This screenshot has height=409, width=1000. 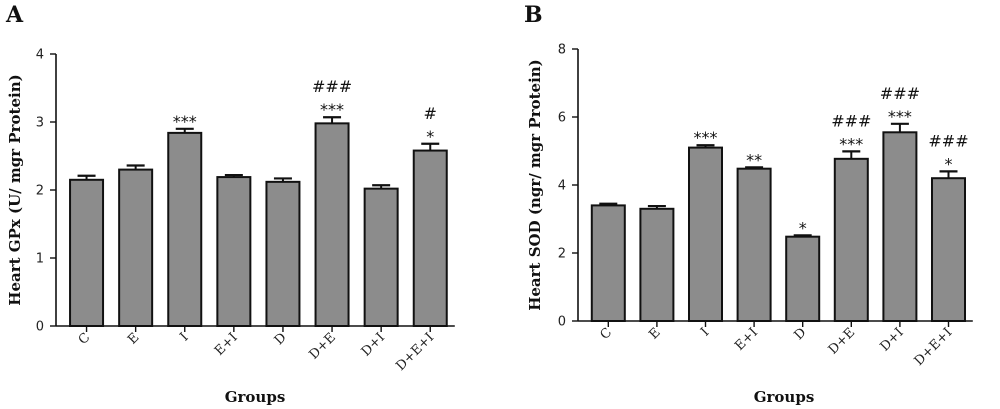 What do you see at coordinates (754, 159) in the screenshot?
I see `significance-stars: **` at bounding box center [754, 159].